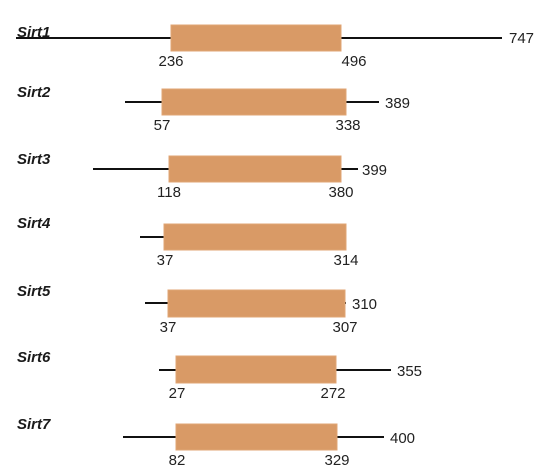  Describe the element at coordinates (169, 192) in the screenshot. I see `domain-start-label-sirt3: 118` at that location.